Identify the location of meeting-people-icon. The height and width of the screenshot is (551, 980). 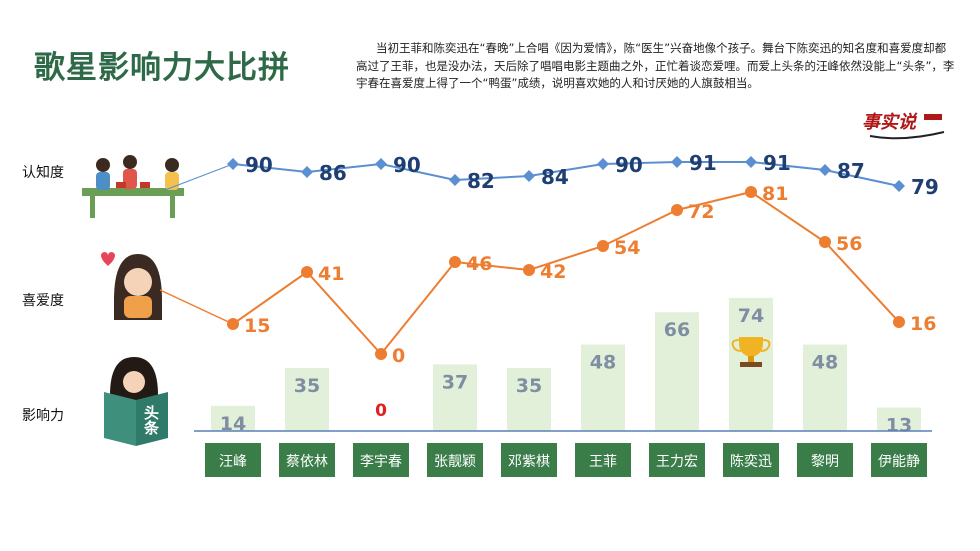
(133, 186).